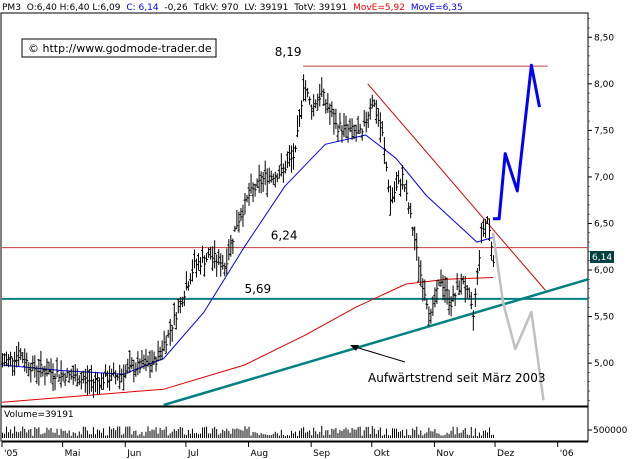 The height and width of the screenshot is (459, 632). What do you see at coordinates (260, 454) in the screenshot?
I see `x-tick-label: Aug` at bounding box center [260, 454].